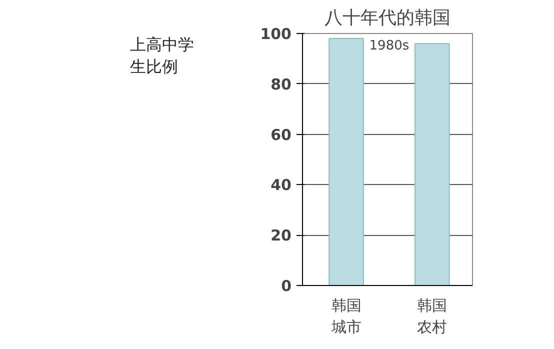 The height and width of the screenshot is (349, 554). What do you see at coordinates (432, 316) in the screenshot?
I see `x-tick-label: 韩国农村` at bounding box center [432, 316].